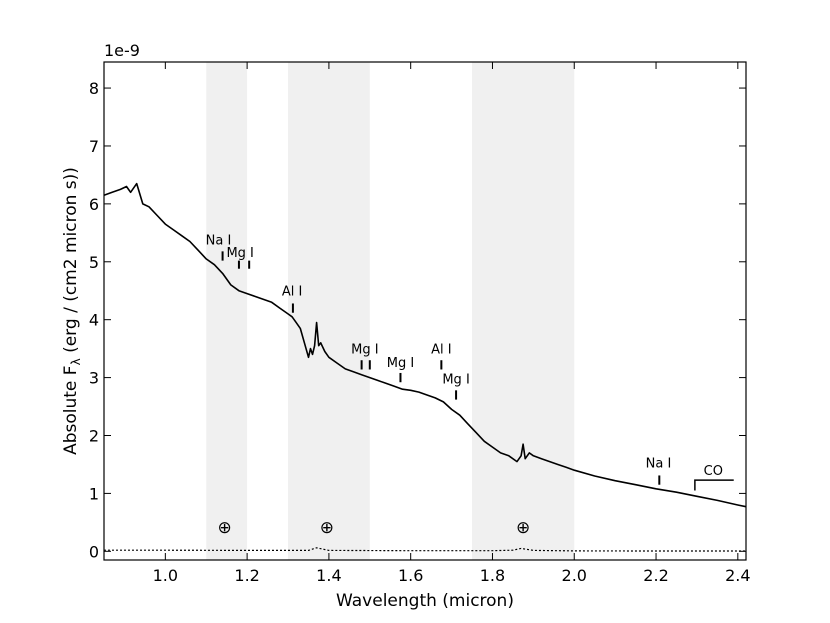 This screenshot has width=830, height=623. What do you see at coordinates (71, 409) in the screenshot?
I see `y-axis-label-prefix: Absolute F` at bounding box center [71, 409].